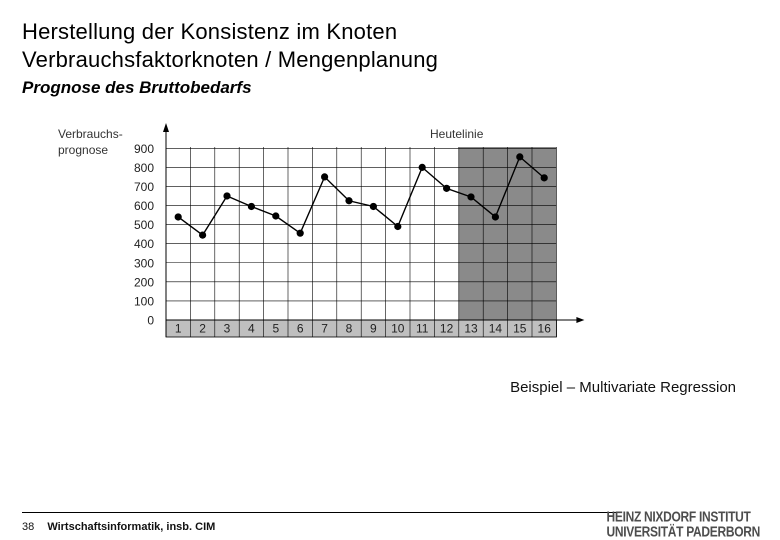 This screenshot has width=780, height=540. What do you see at coordinates (520, 329) in the screenshot?
I see `x-tick-label: 15` at bounding box center [520, 329].